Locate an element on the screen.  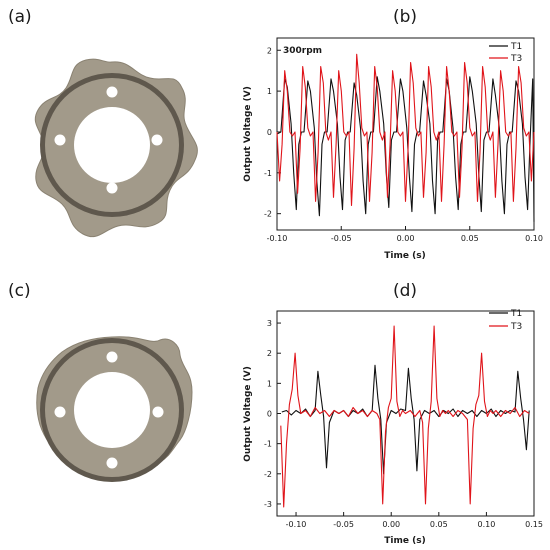
chart-d-ytick-label: -2 is located at coordinates (268, 474).